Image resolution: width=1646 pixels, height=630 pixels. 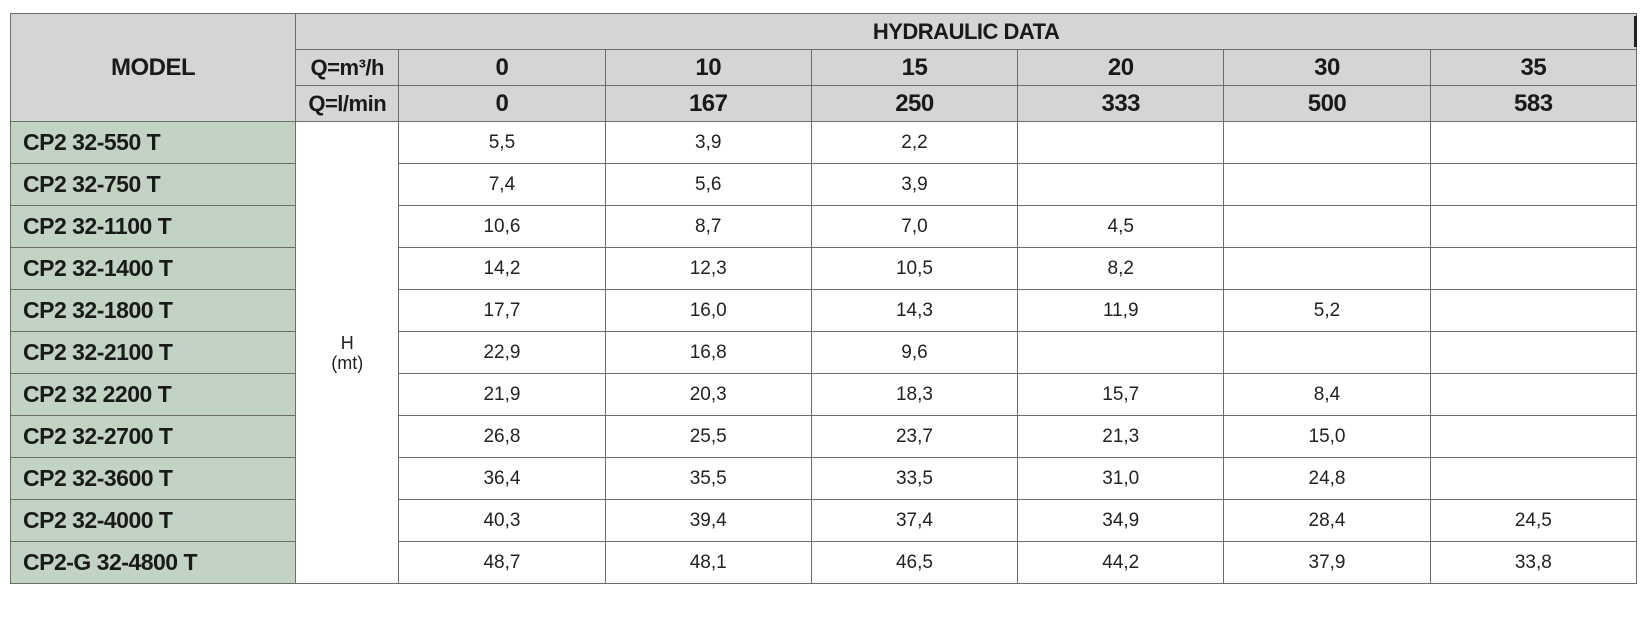 I want to click on q-m3h-value: 20, so click(x=1121, y=67).